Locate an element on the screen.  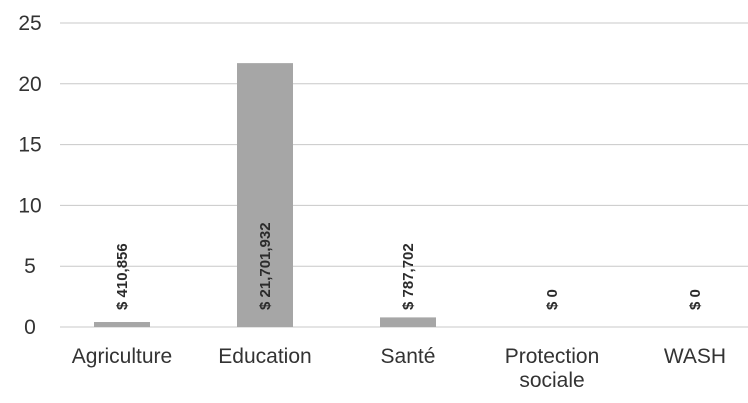
x-category-label: Protection sociale is located at coordinates (552, 368).